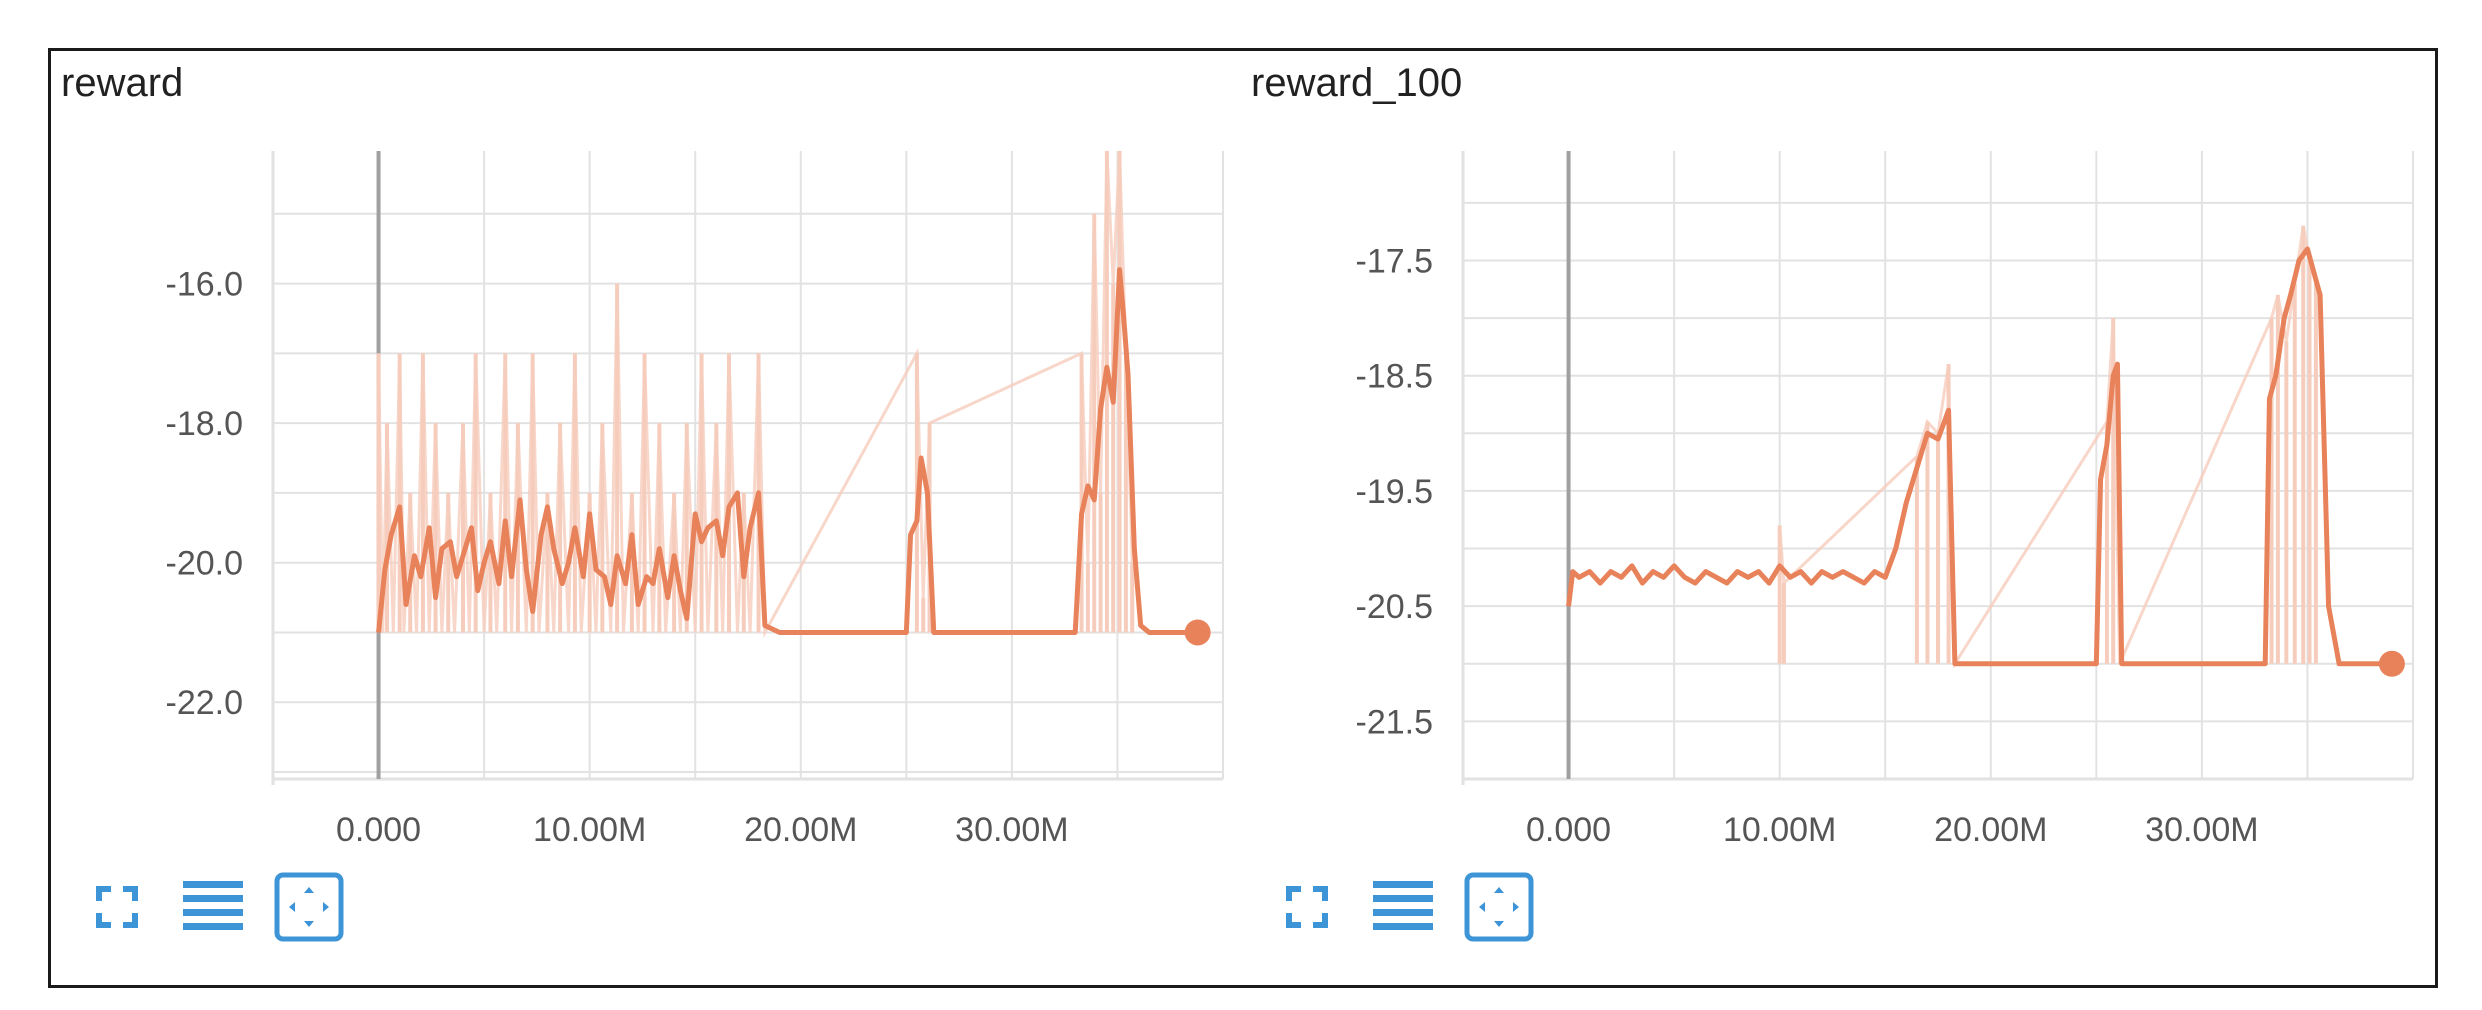 The image size is (2482, 1010). Describe the element at coordinates (122, 83) in the screenshot. I see `chart-title: reward` at that location.